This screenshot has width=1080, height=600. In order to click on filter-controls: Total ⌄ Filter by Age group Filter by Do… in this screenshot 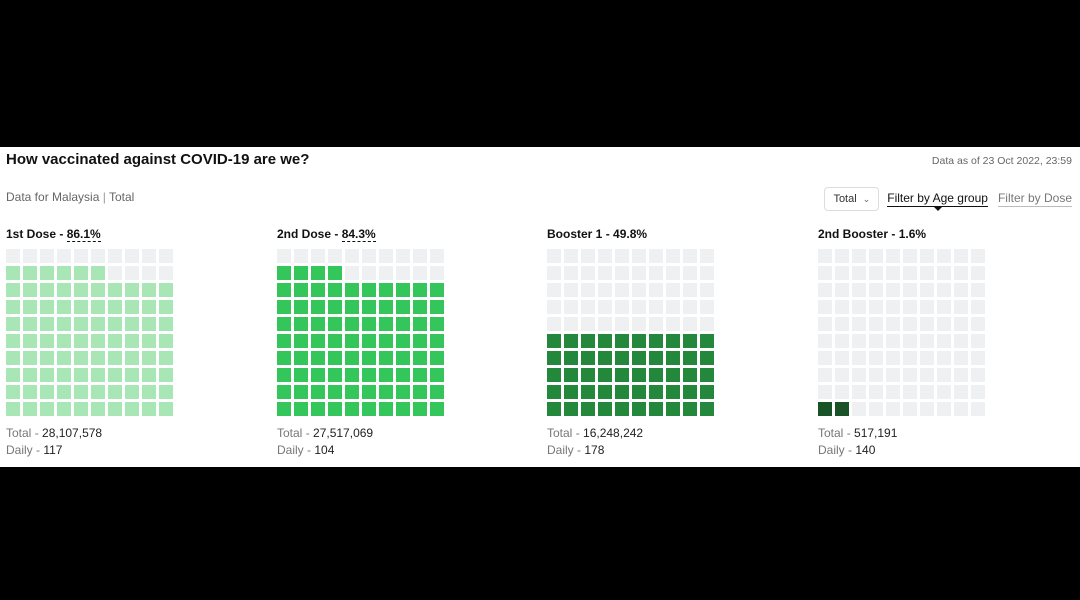, I will do `click(948, 199)`.